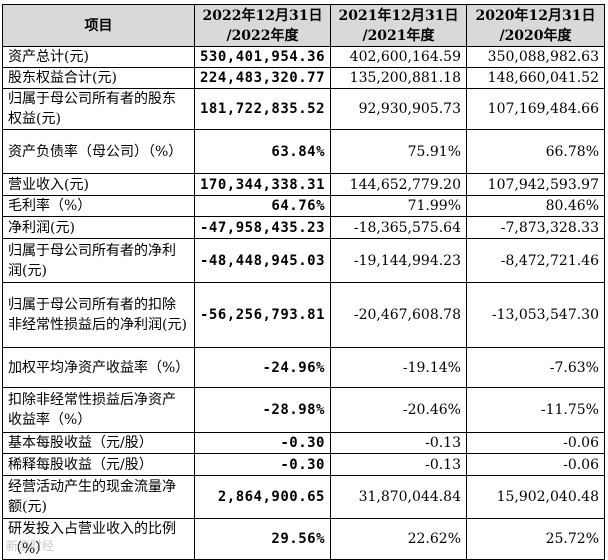 Image resolution: width=608 pixels, height=560 pixels. What do you see at coordinates (398, 539) in the screenshot?
I see `cell-value: 22.62%` at bounding box center [398, 539].